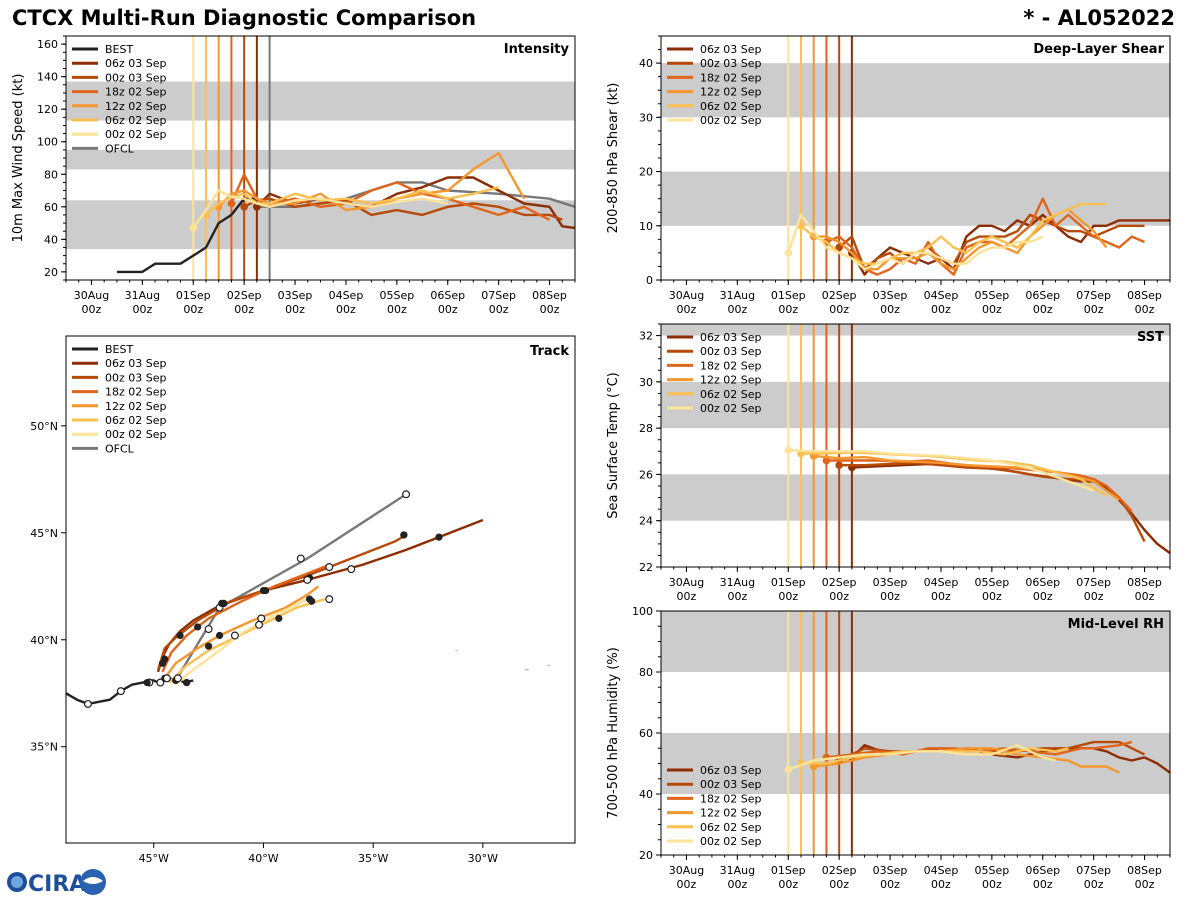 Image resolution: width=1200 pixels, height=900 pixels. I want to click on rh-panel-title: Mid-Level RH, so click(1116, 624).